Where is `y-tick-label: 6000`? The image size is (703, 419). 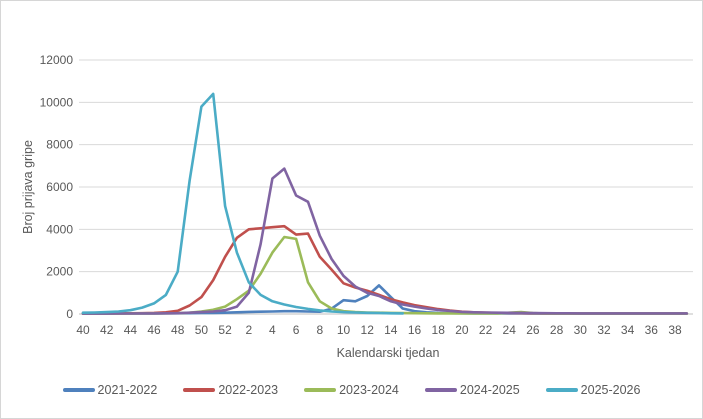 y-tick-label: 6000 is located at coordinates (59, 187).